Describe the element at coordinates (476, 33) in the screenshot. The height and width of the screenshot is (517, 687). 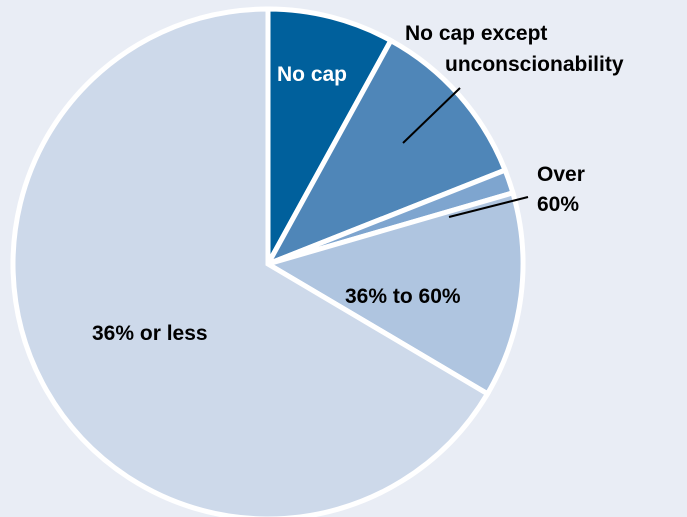
I see `slice-label-no-cap-except-line1: No cap except` at that location.